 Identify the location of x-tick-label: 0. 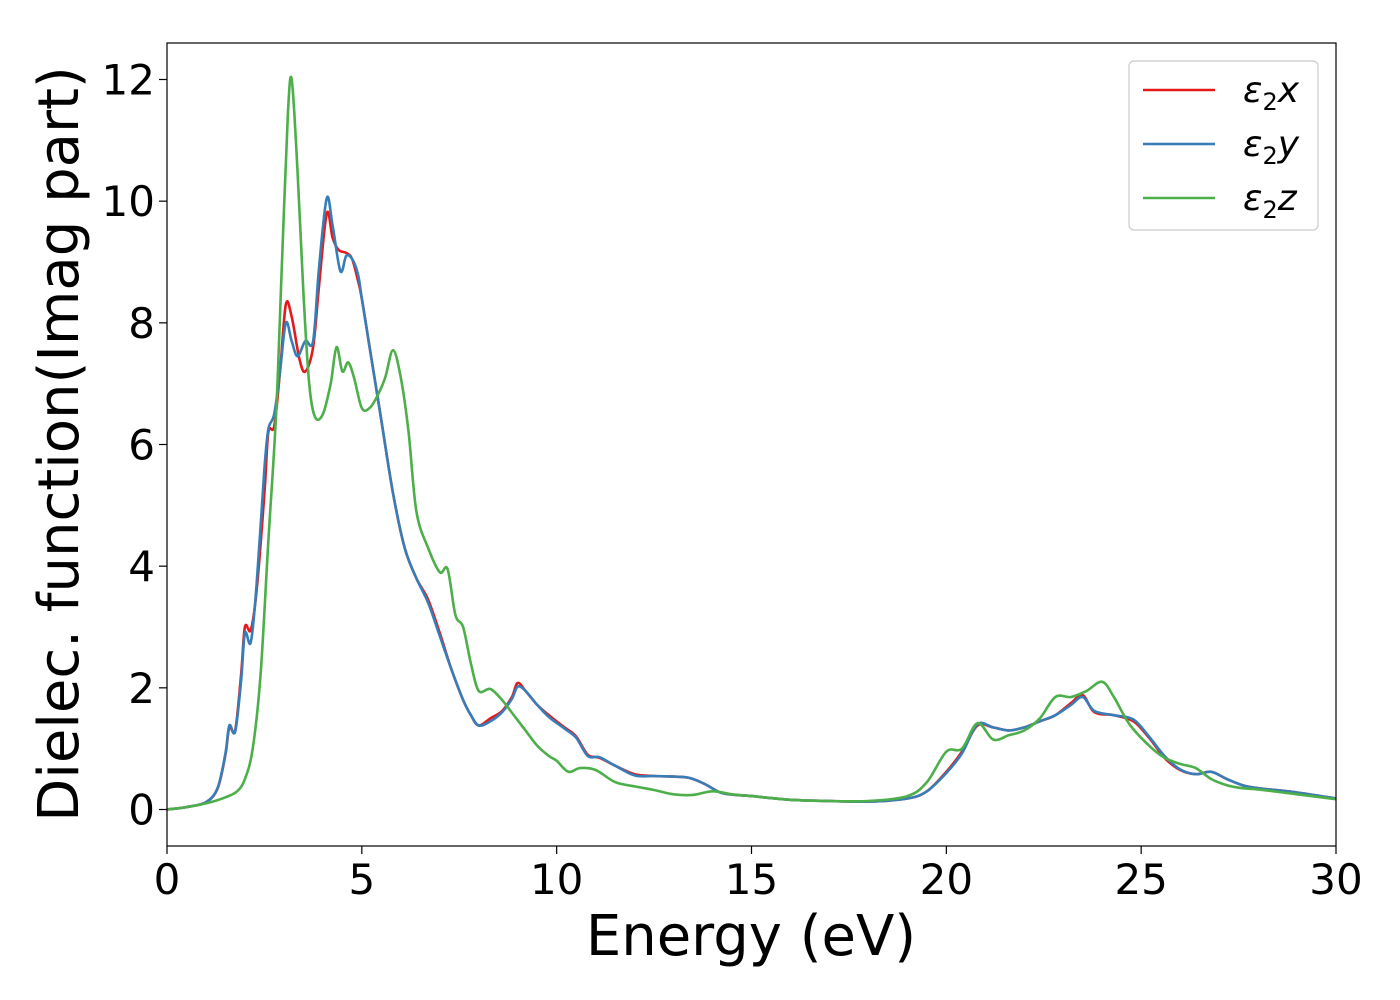
(167, 879).